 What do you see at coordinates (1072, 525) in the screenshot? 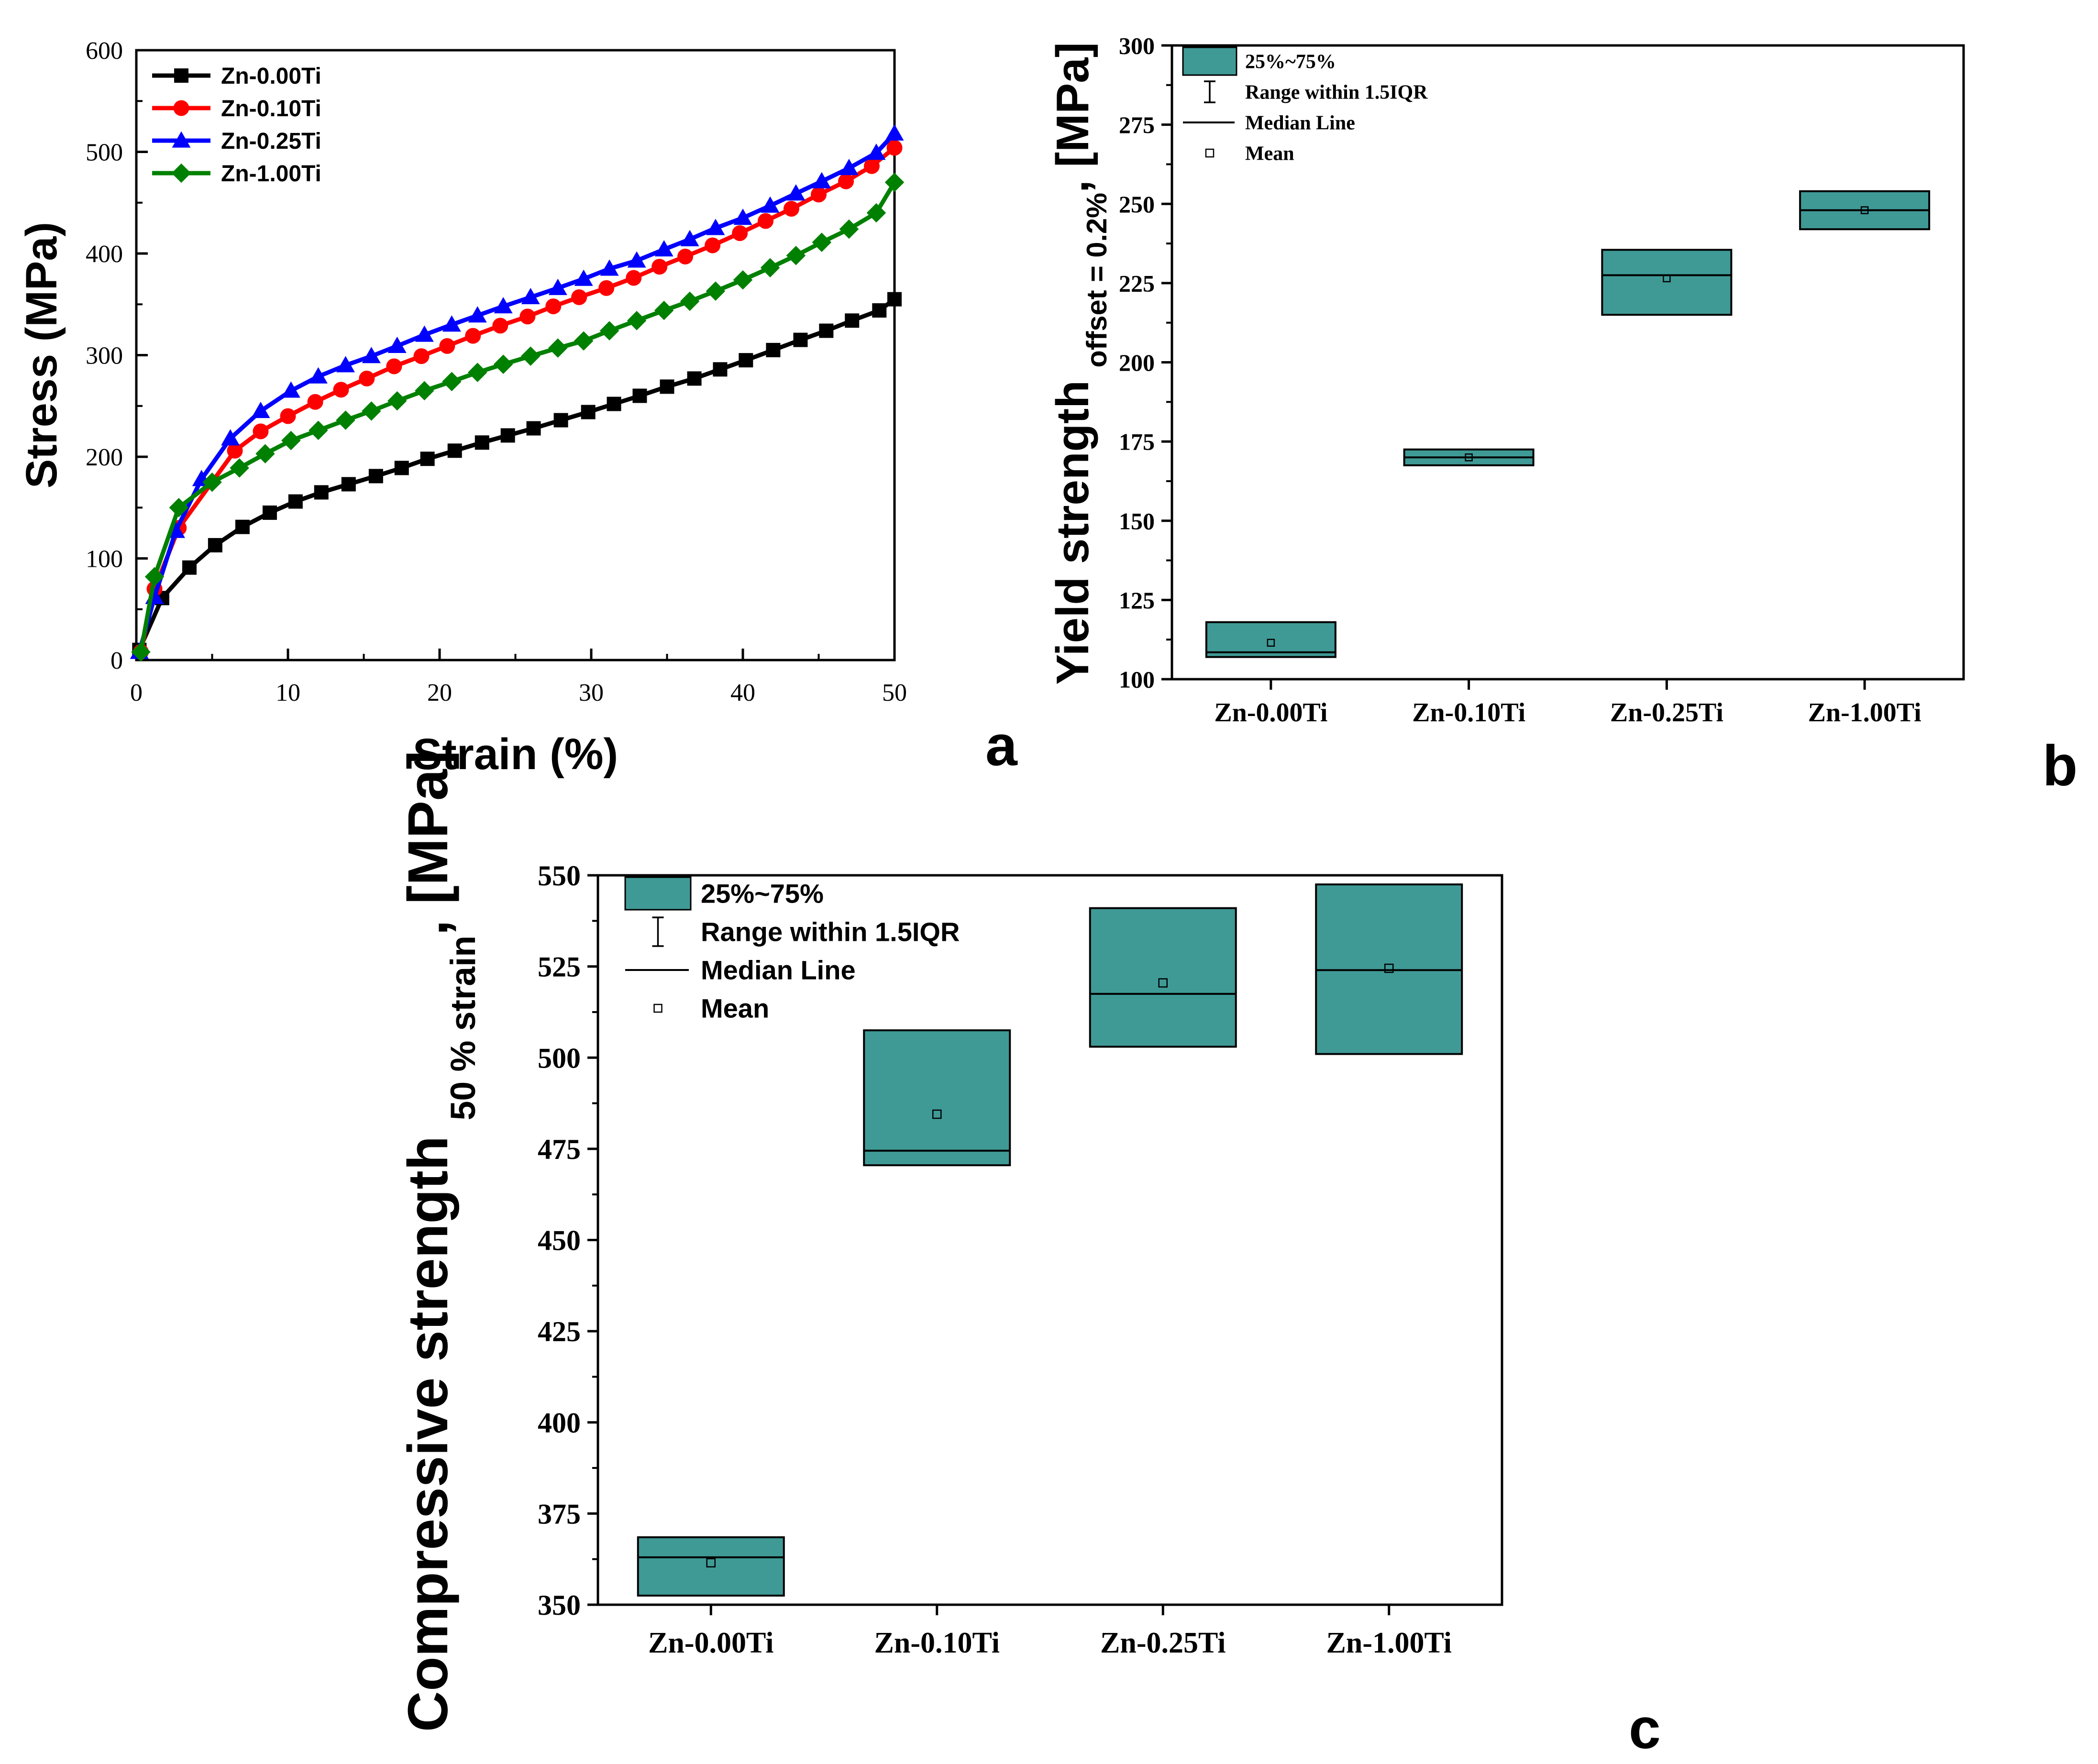
I see `y-axis-title-main: Yield strength` at bounding box center [1072, 525].